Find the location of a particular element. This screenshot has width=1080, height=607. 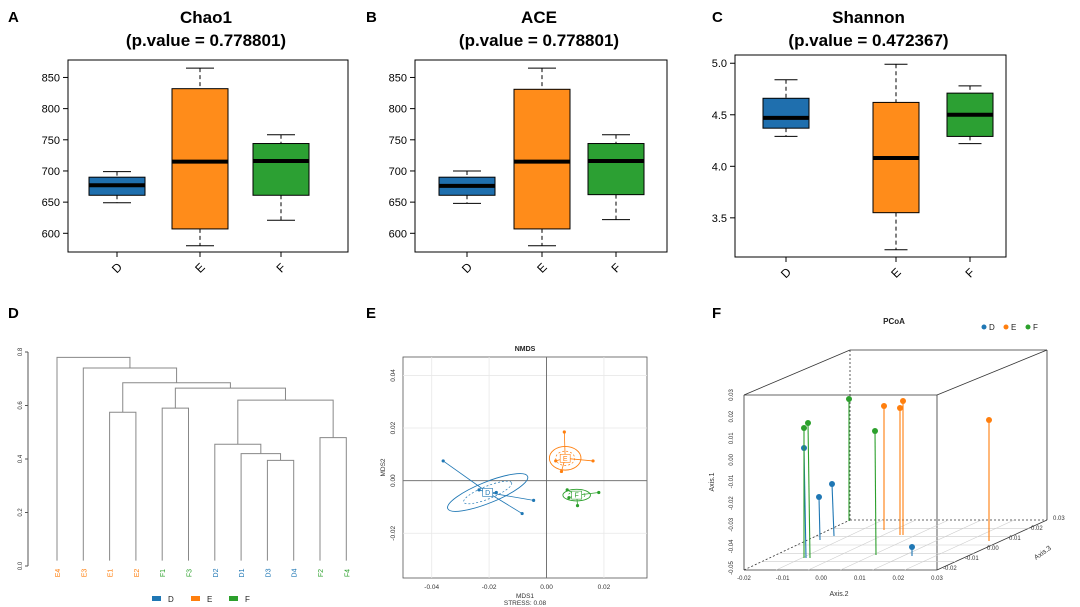

legend-label: D is located at coordinates (992, 327).